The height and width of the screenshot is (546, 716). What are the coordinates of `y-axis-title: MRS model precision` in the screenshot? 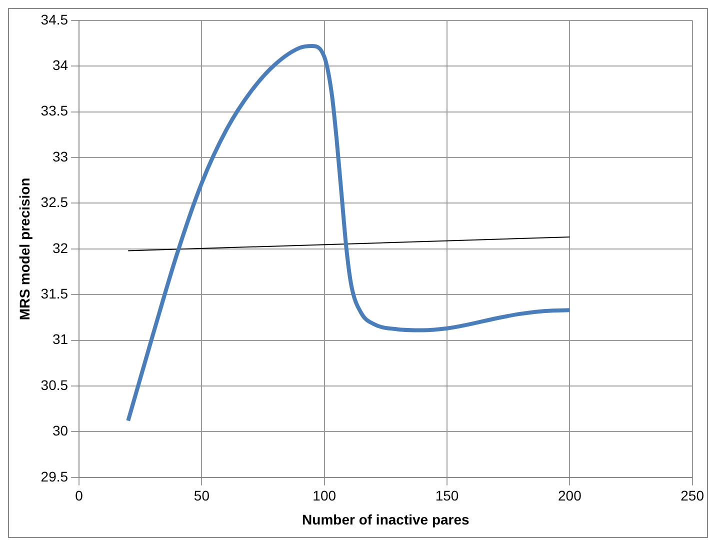 It's located at (24, 249).